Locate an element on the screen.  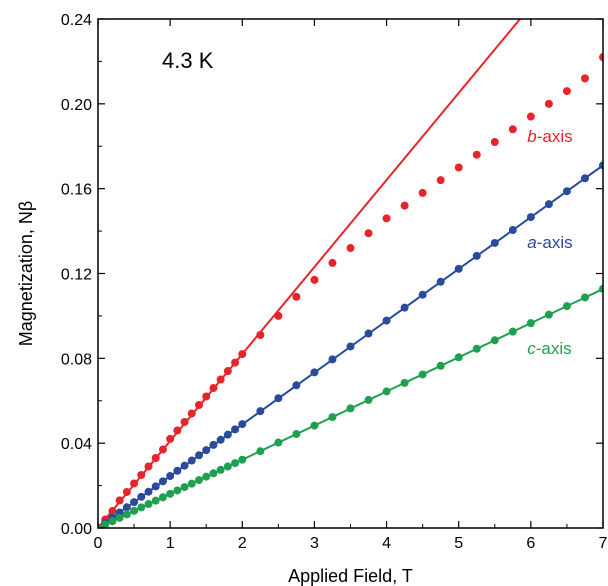
series-label-italic: b is located at coordinates (531, 136).